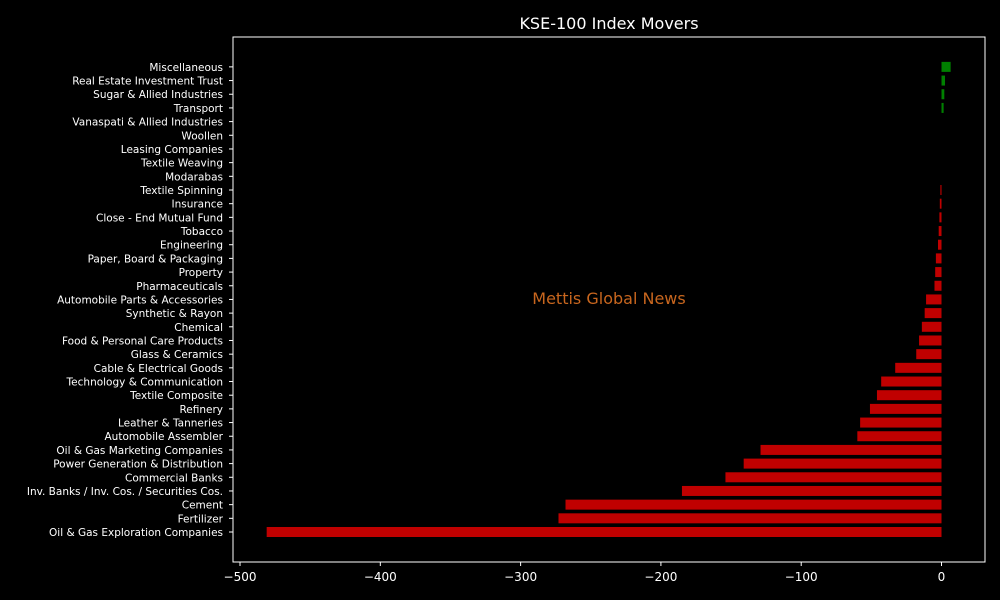 The width and height of the screenshot is (1000, 600). Describe the element at coordinates (174, 478) in the screenshot. I see `category-label-4: Commercial Banks` at that location.